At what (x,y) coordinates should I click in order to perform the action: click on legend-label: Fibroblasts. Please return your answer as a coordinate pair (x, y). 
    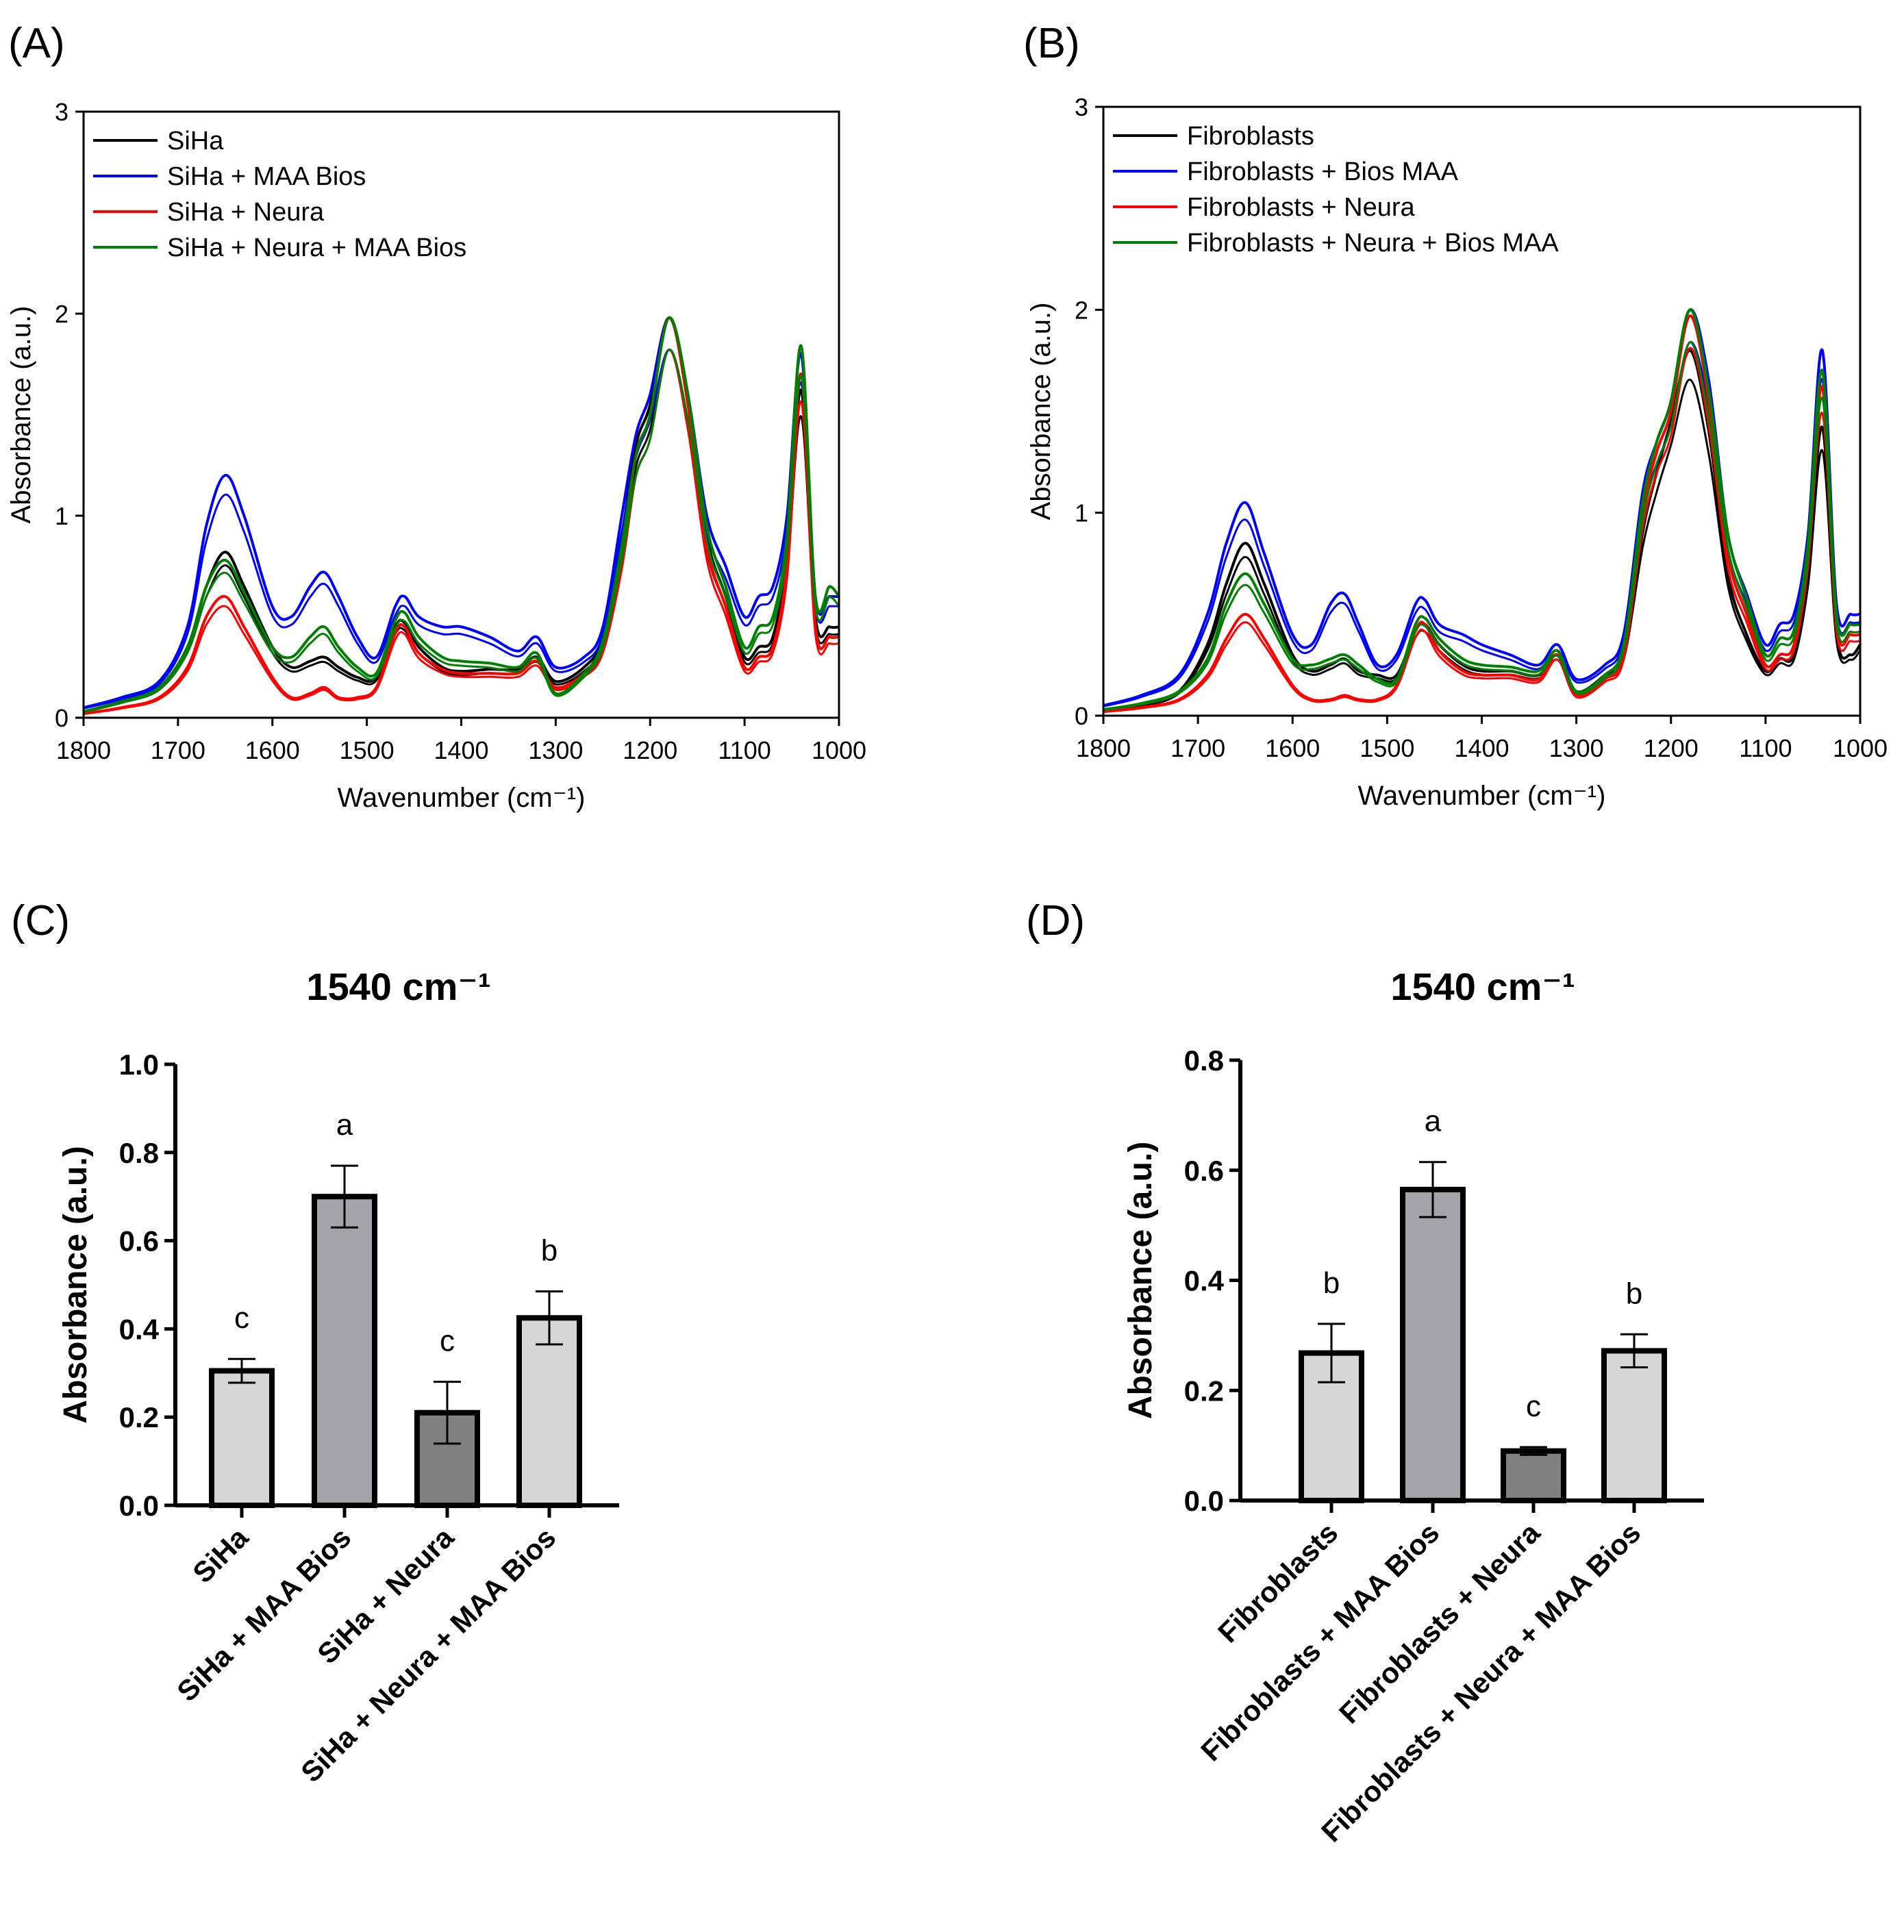
    Looking at the image, I should click on (1250, 136).